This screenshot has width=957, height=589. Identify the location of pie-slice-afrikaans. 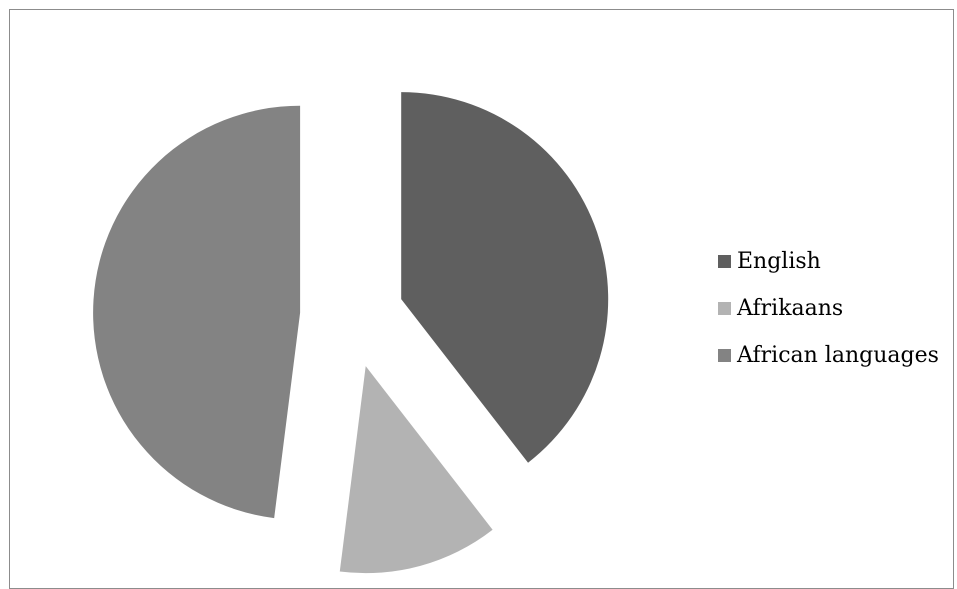
(416, 470).